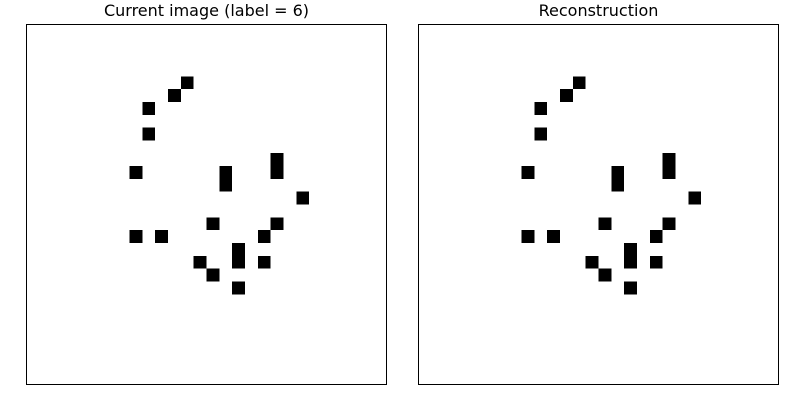  I want to click on reconstruction-pixel-r18-c16, so click(630, 262).